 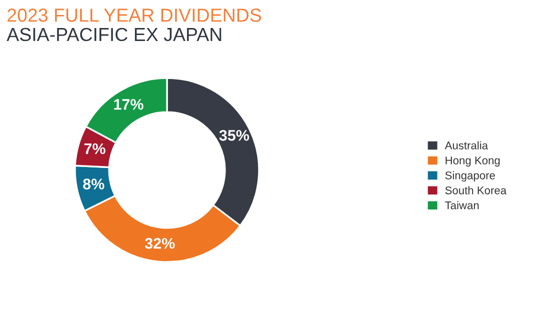 I want to click on data-label: 17%, so click(x=129, y=104).